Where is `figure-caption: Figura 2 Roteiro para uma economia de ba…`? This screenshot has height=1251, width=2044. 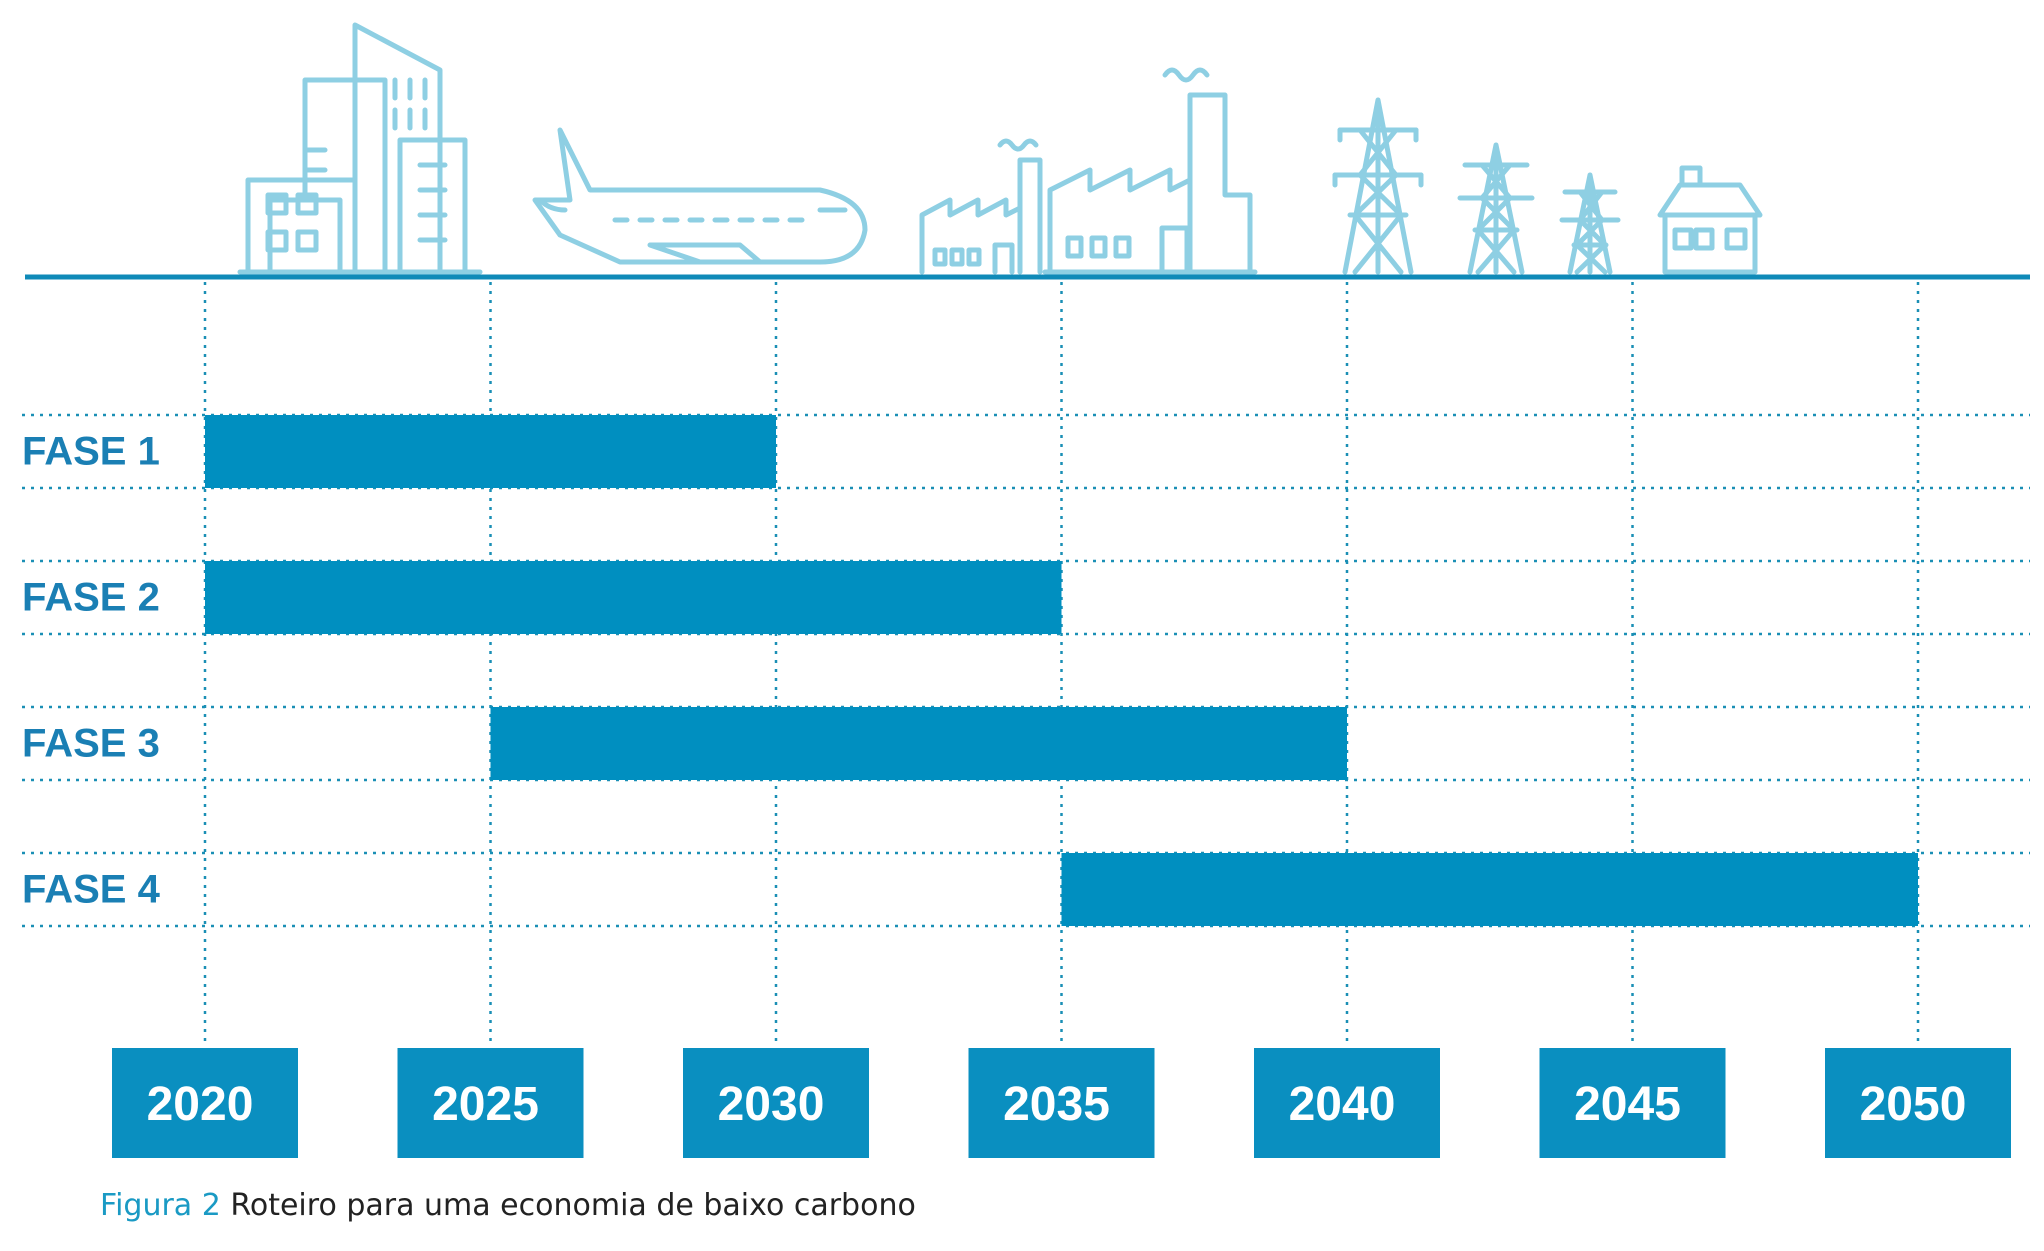
figure-caption: Figura 2 Roteiro para uma economia de ba… is located at coordinates (508, 1205).